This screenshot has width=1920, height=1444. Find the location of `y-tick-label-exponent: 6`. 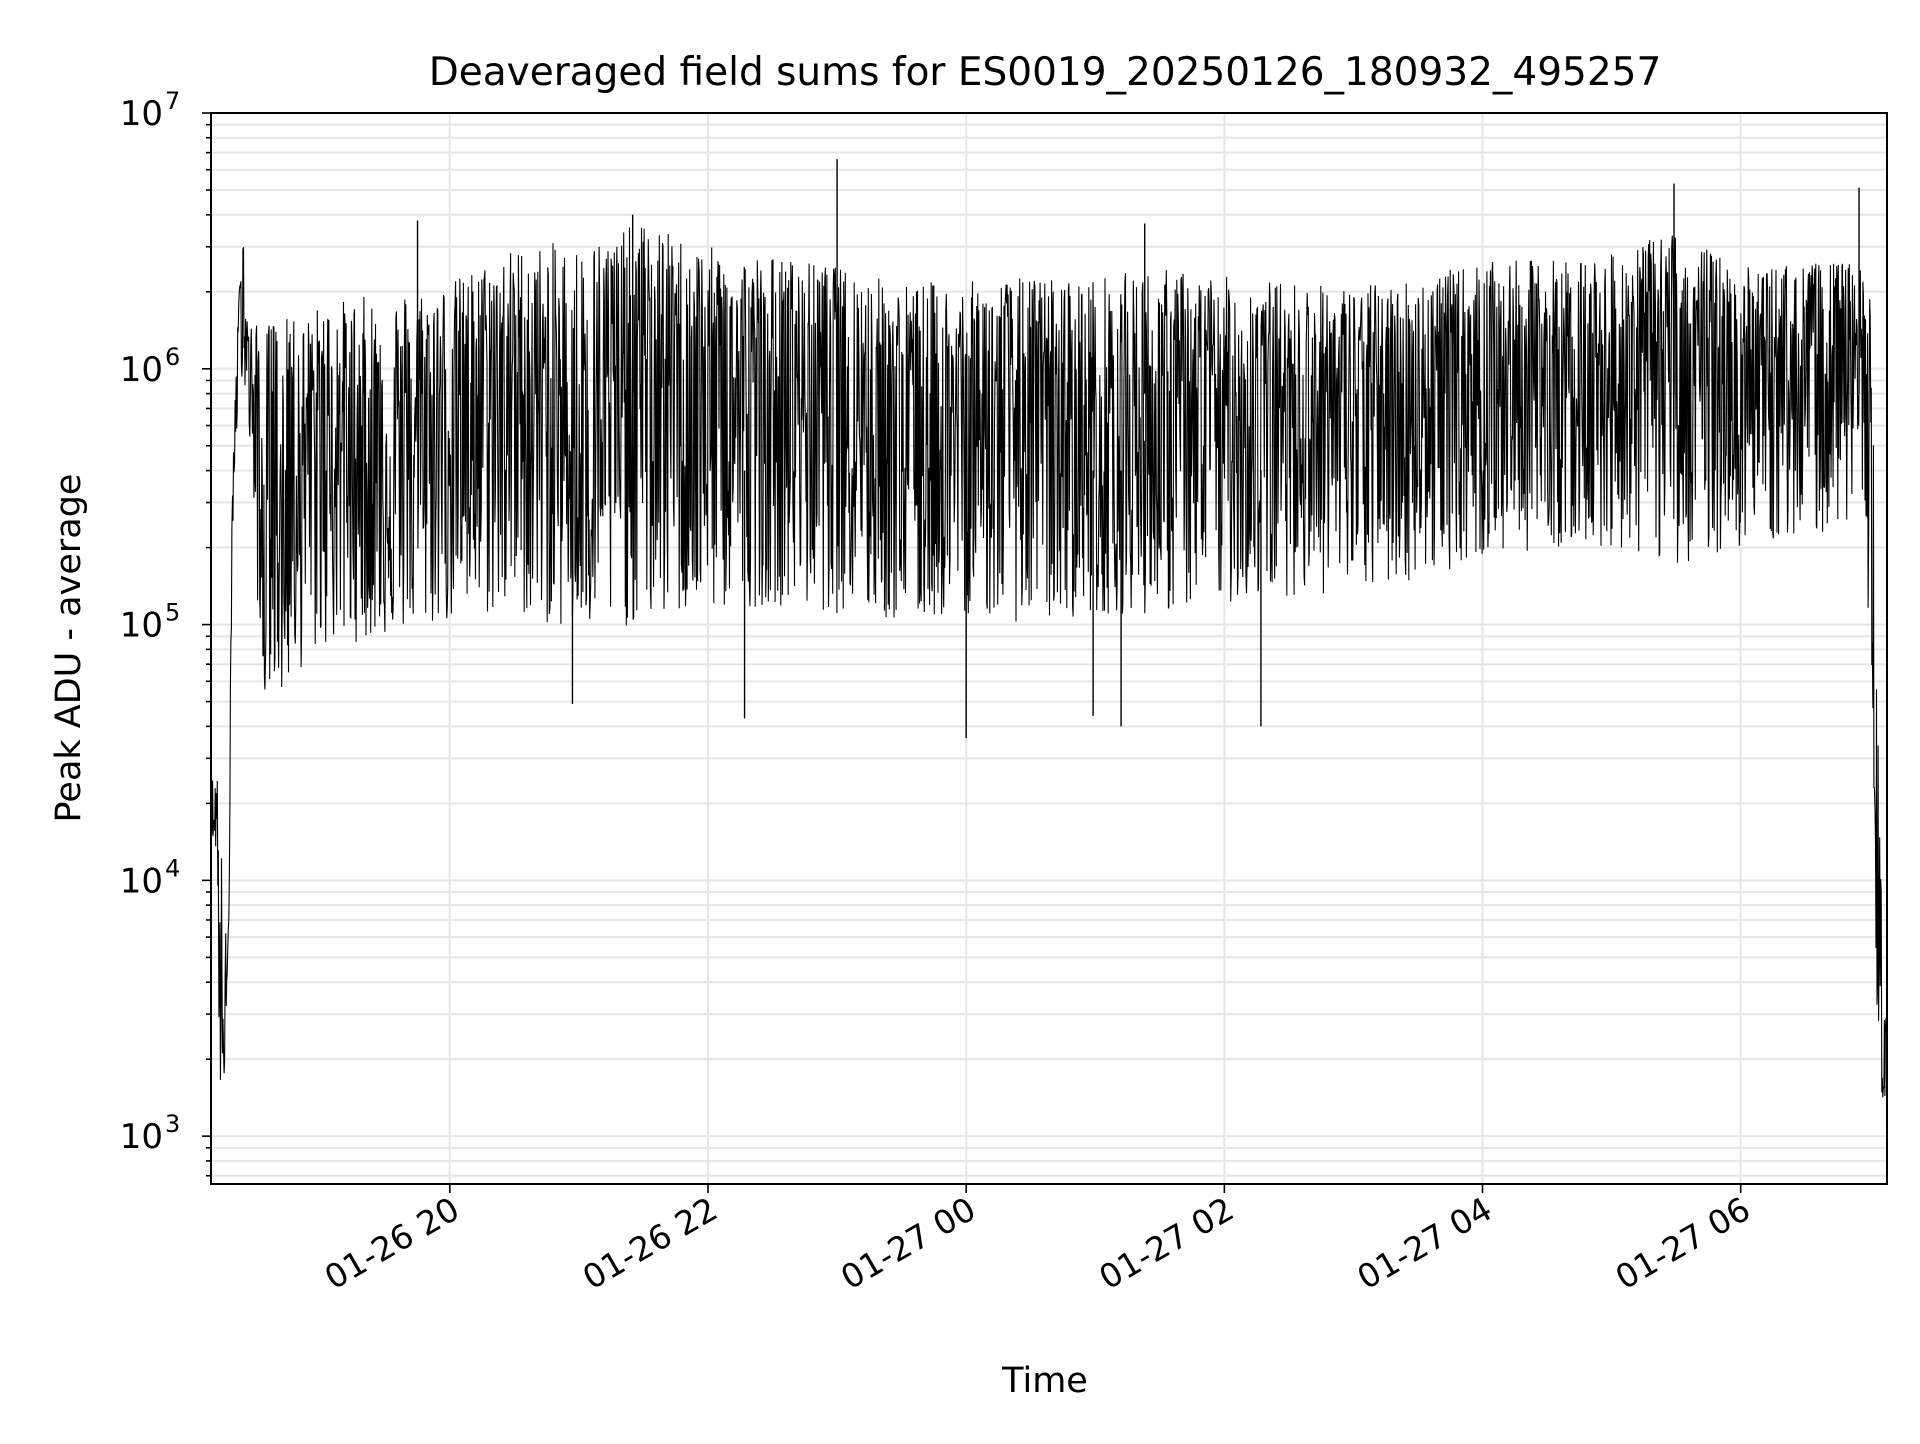

y-tick-label-exponent: 6 is located at coordinates (172, 357).